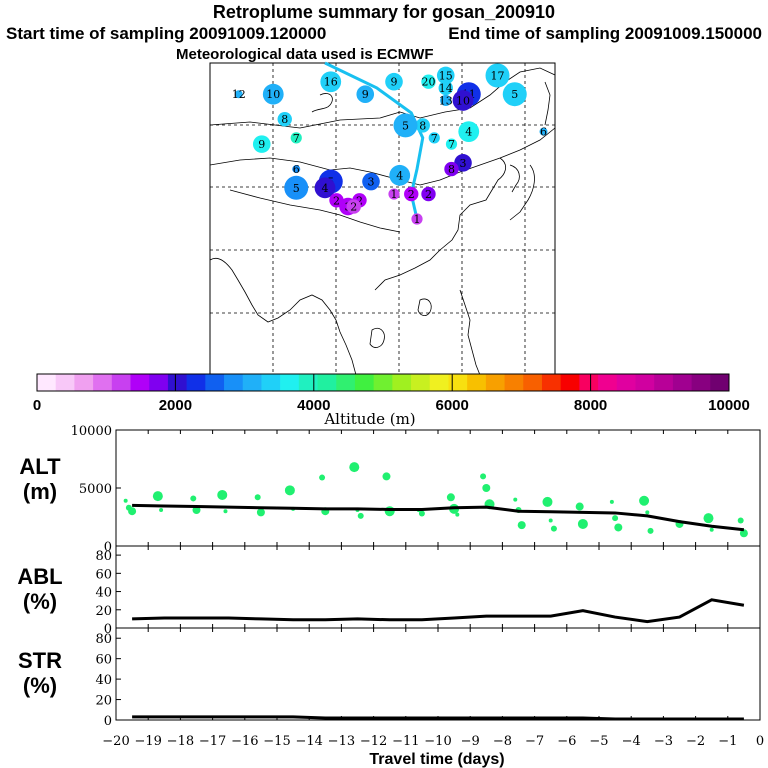  I want to click on y-tick-label: 10000, so click(91, 431).